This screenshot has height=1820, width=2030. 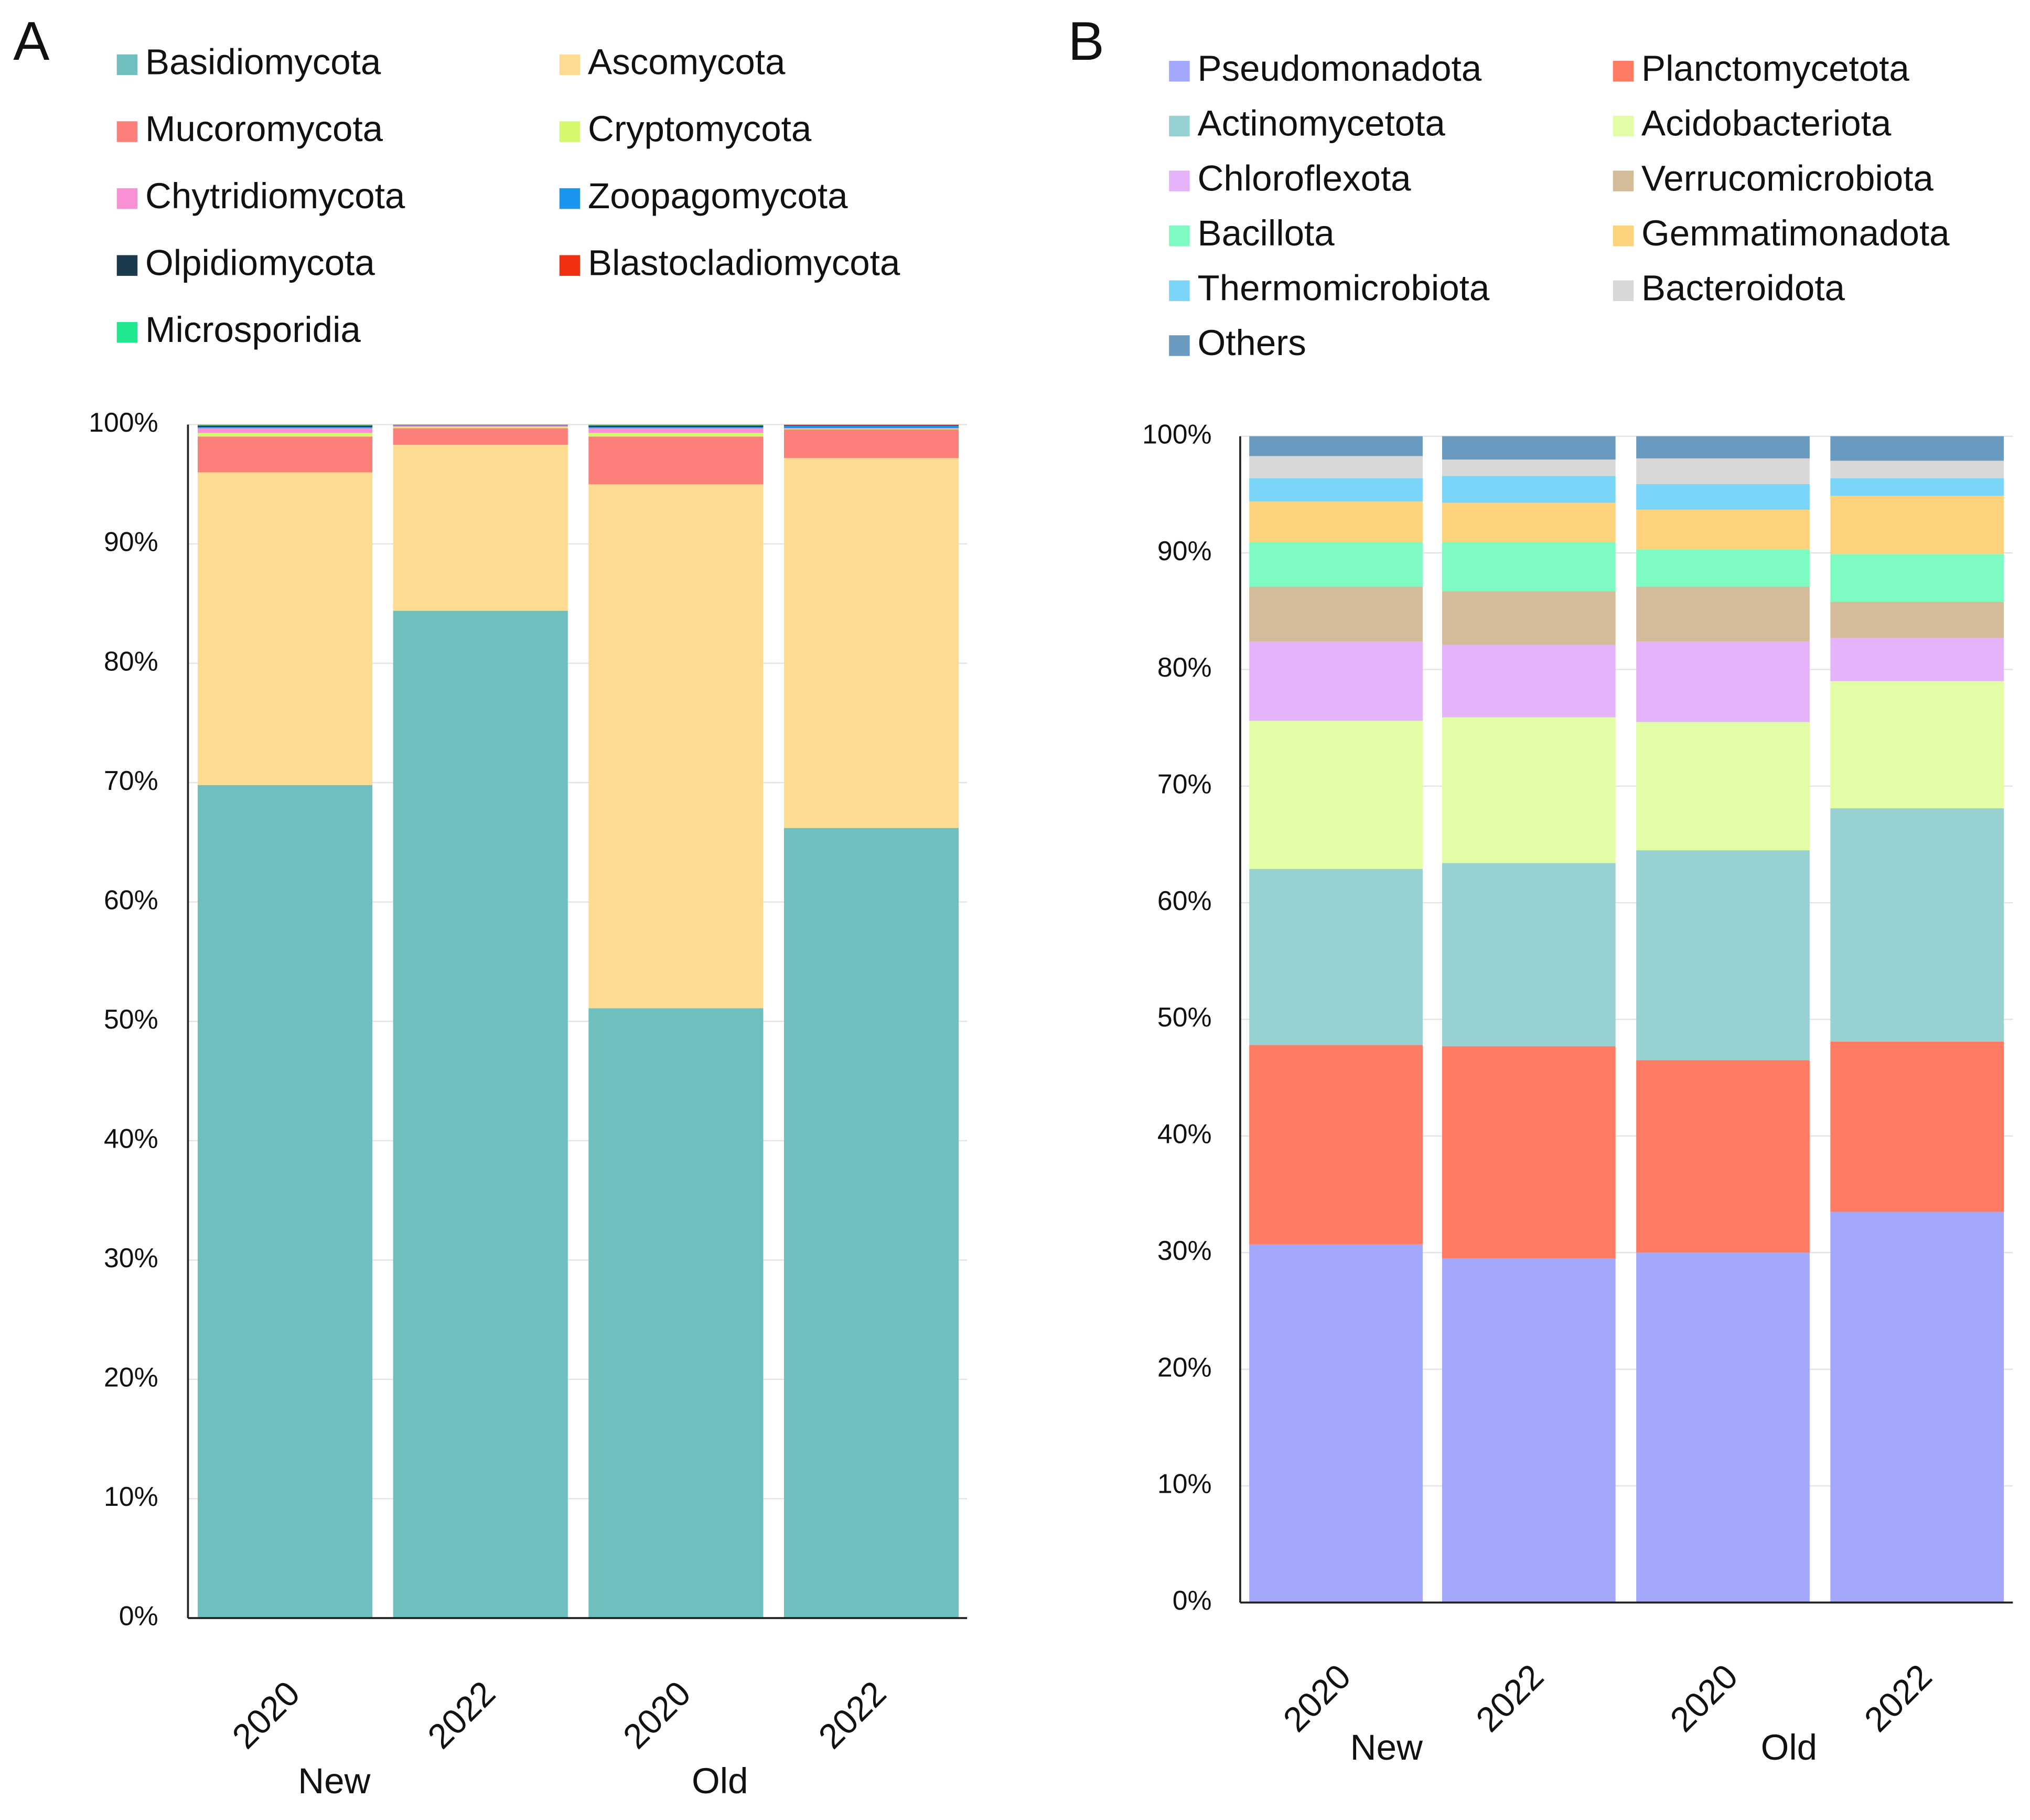 I want to click on legend-label: Bacillota, so click(x=1266, y=232).